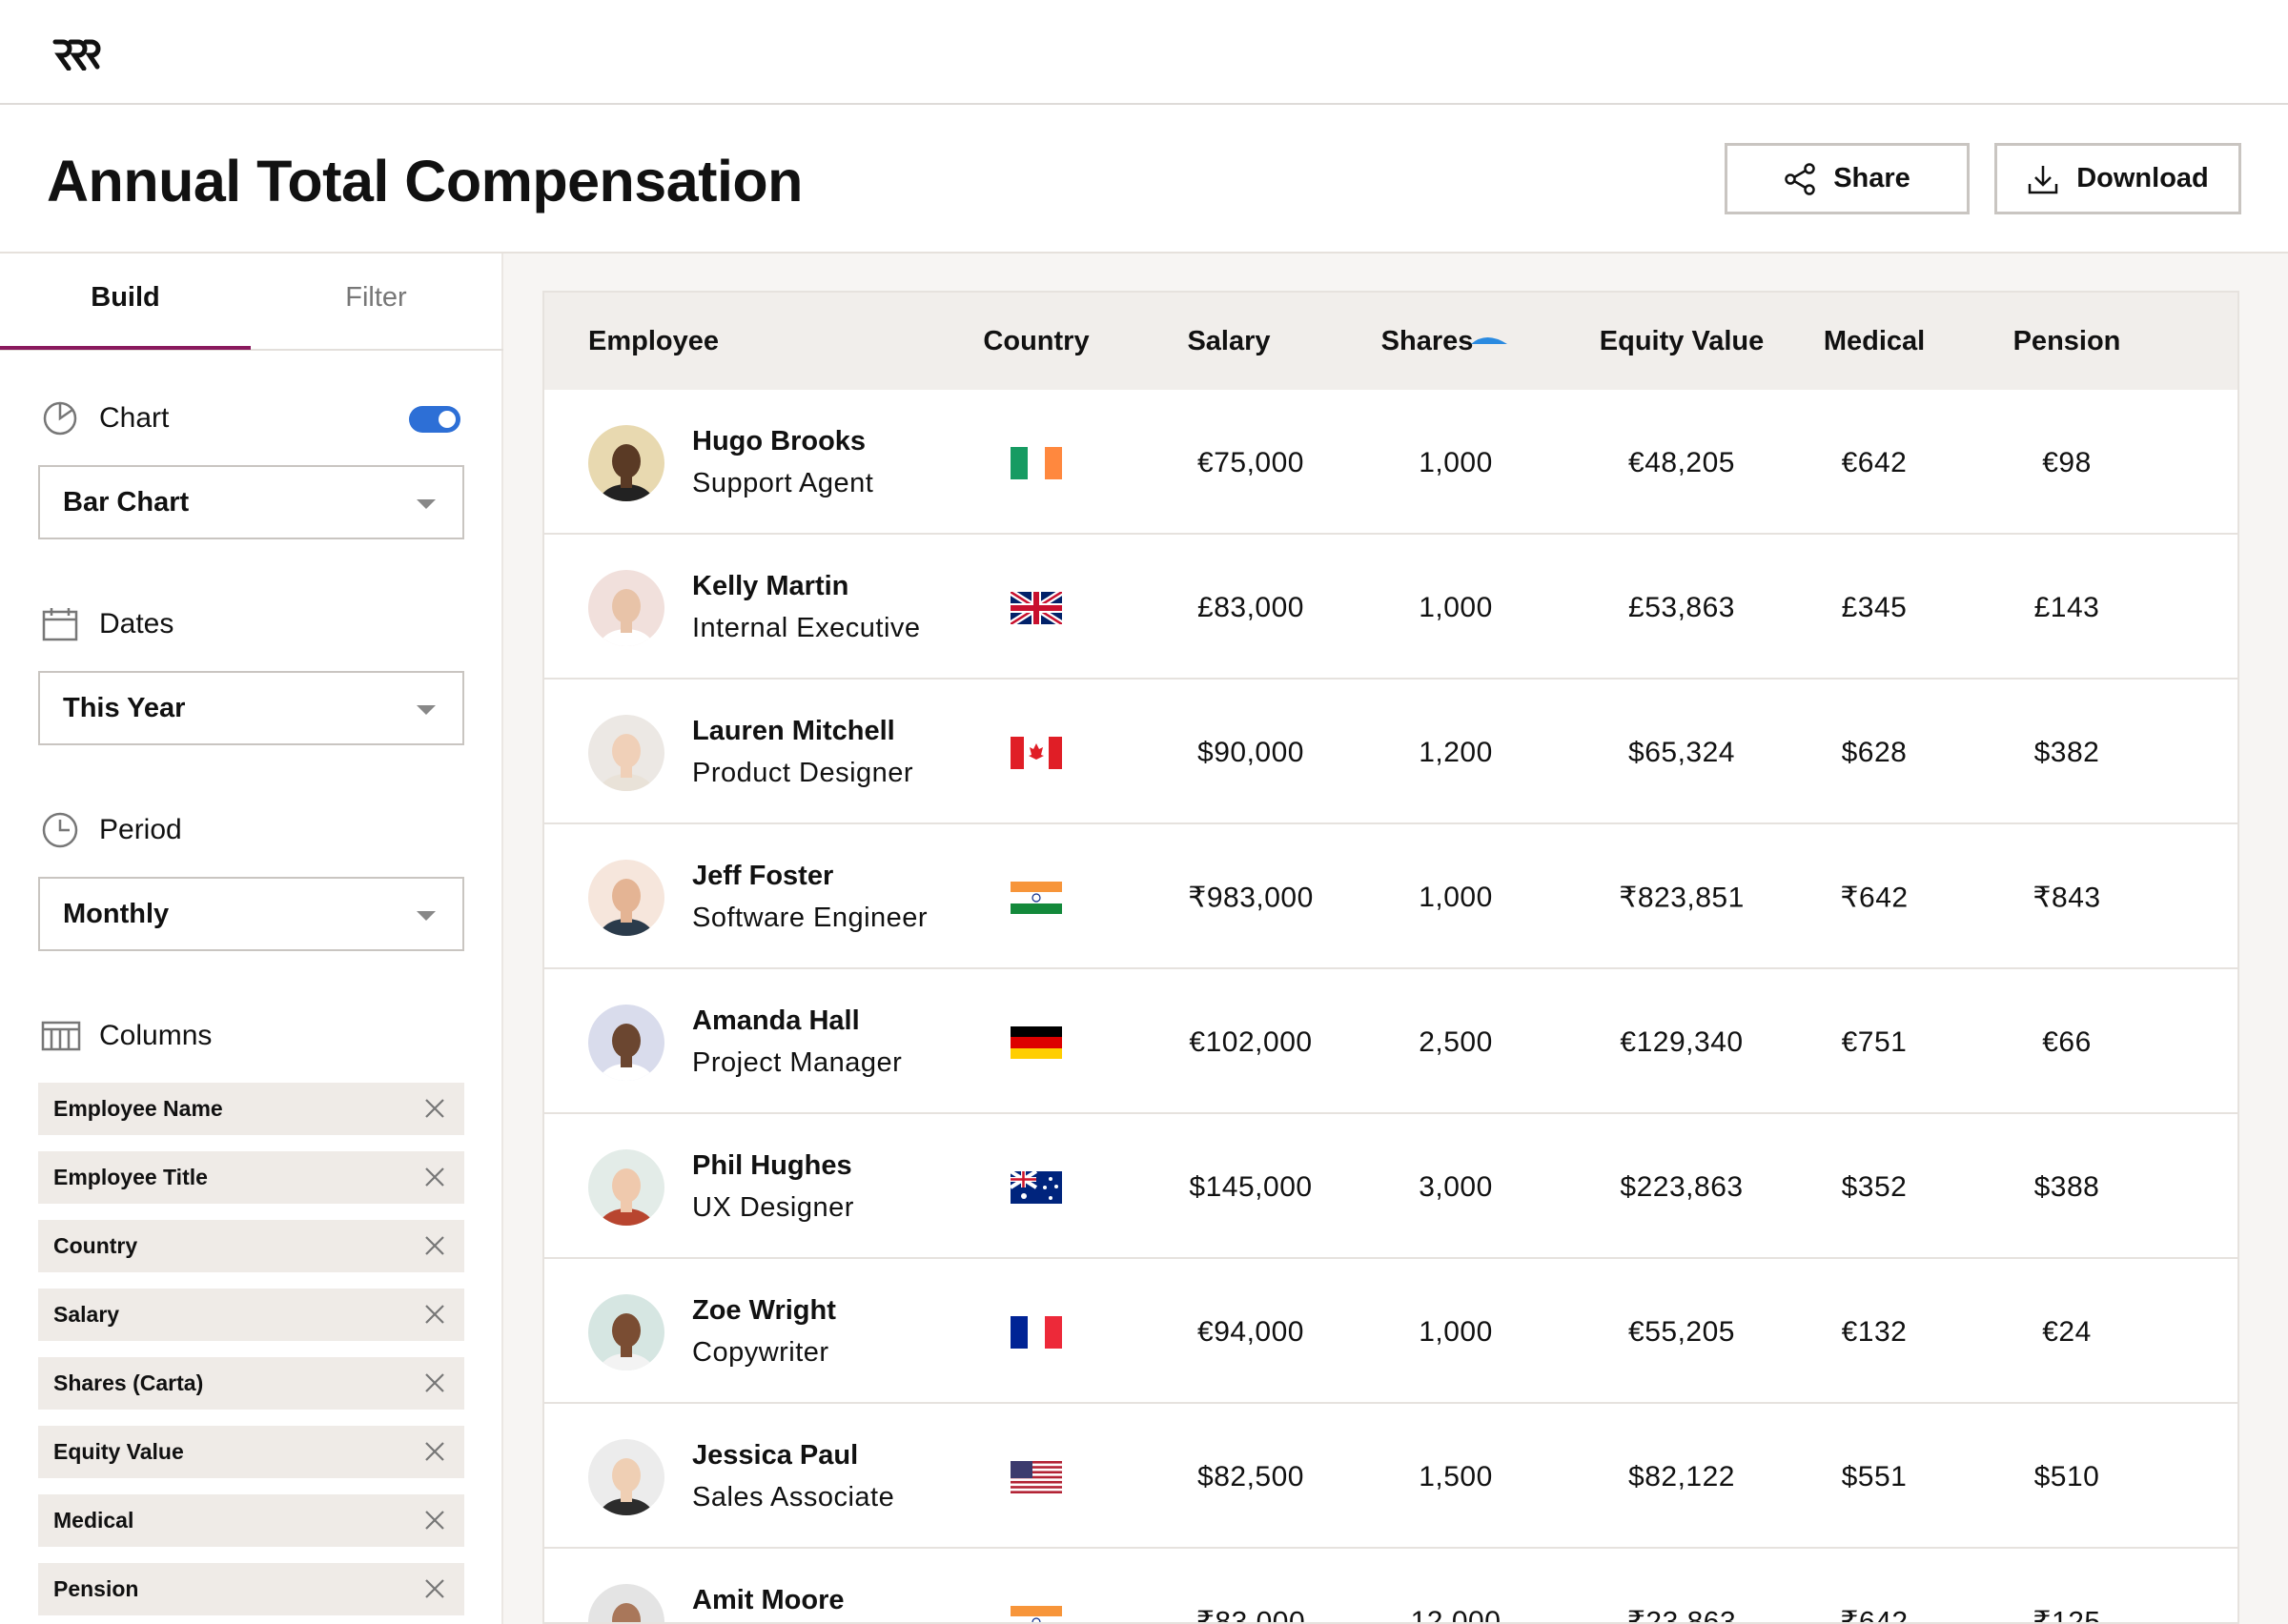  I want to click on chip-label: Employee Title, so click(130, 1177).